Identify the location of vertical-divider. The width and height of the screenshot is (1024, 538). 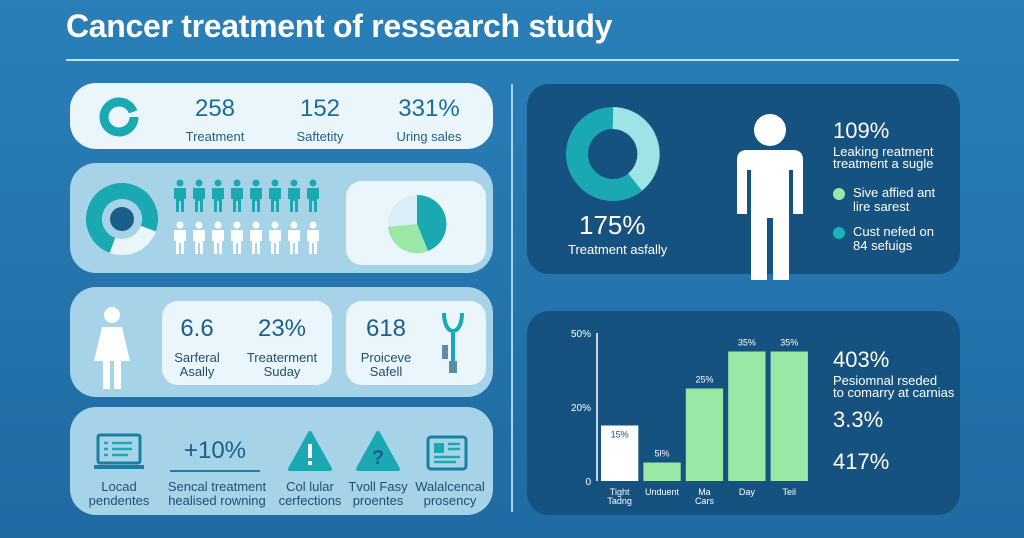
(512, 298).